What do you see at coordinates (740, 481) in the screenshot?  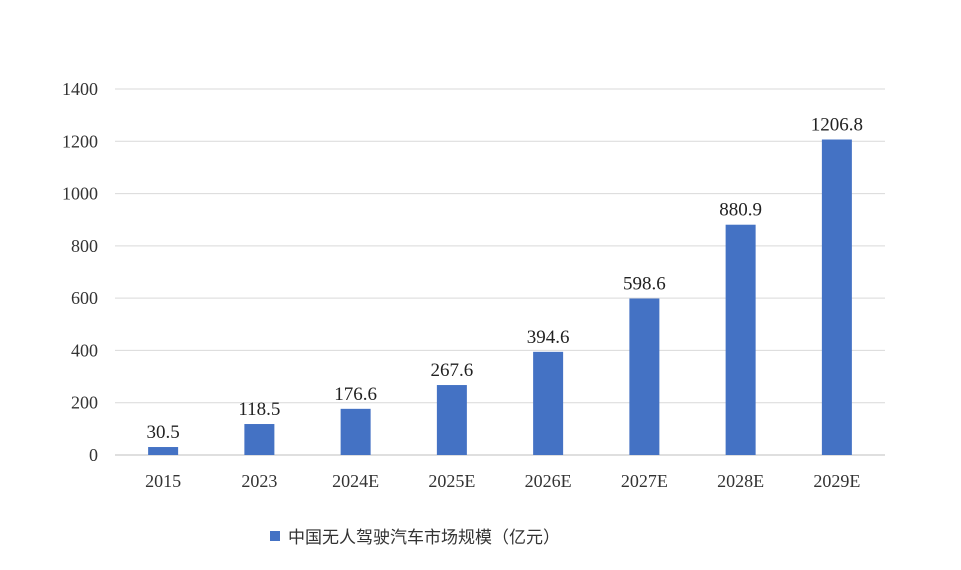 I see `x-tick-label: 2028E` at bounding box center [740, 481].